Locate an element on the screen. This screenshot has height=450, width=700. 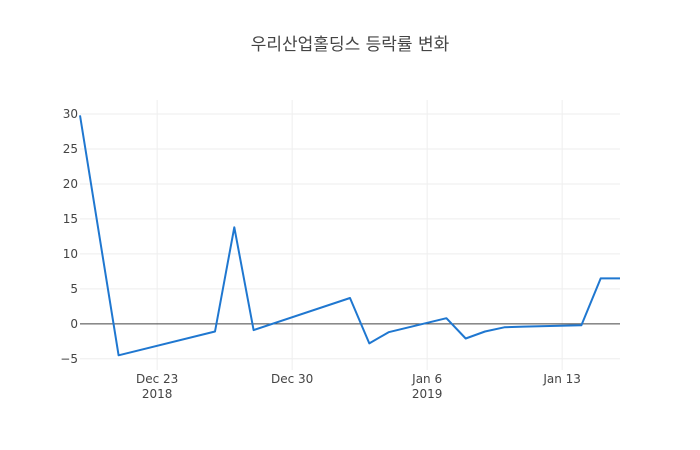
x-tick-label: Jan 6 is located at coordinates (426, 379).